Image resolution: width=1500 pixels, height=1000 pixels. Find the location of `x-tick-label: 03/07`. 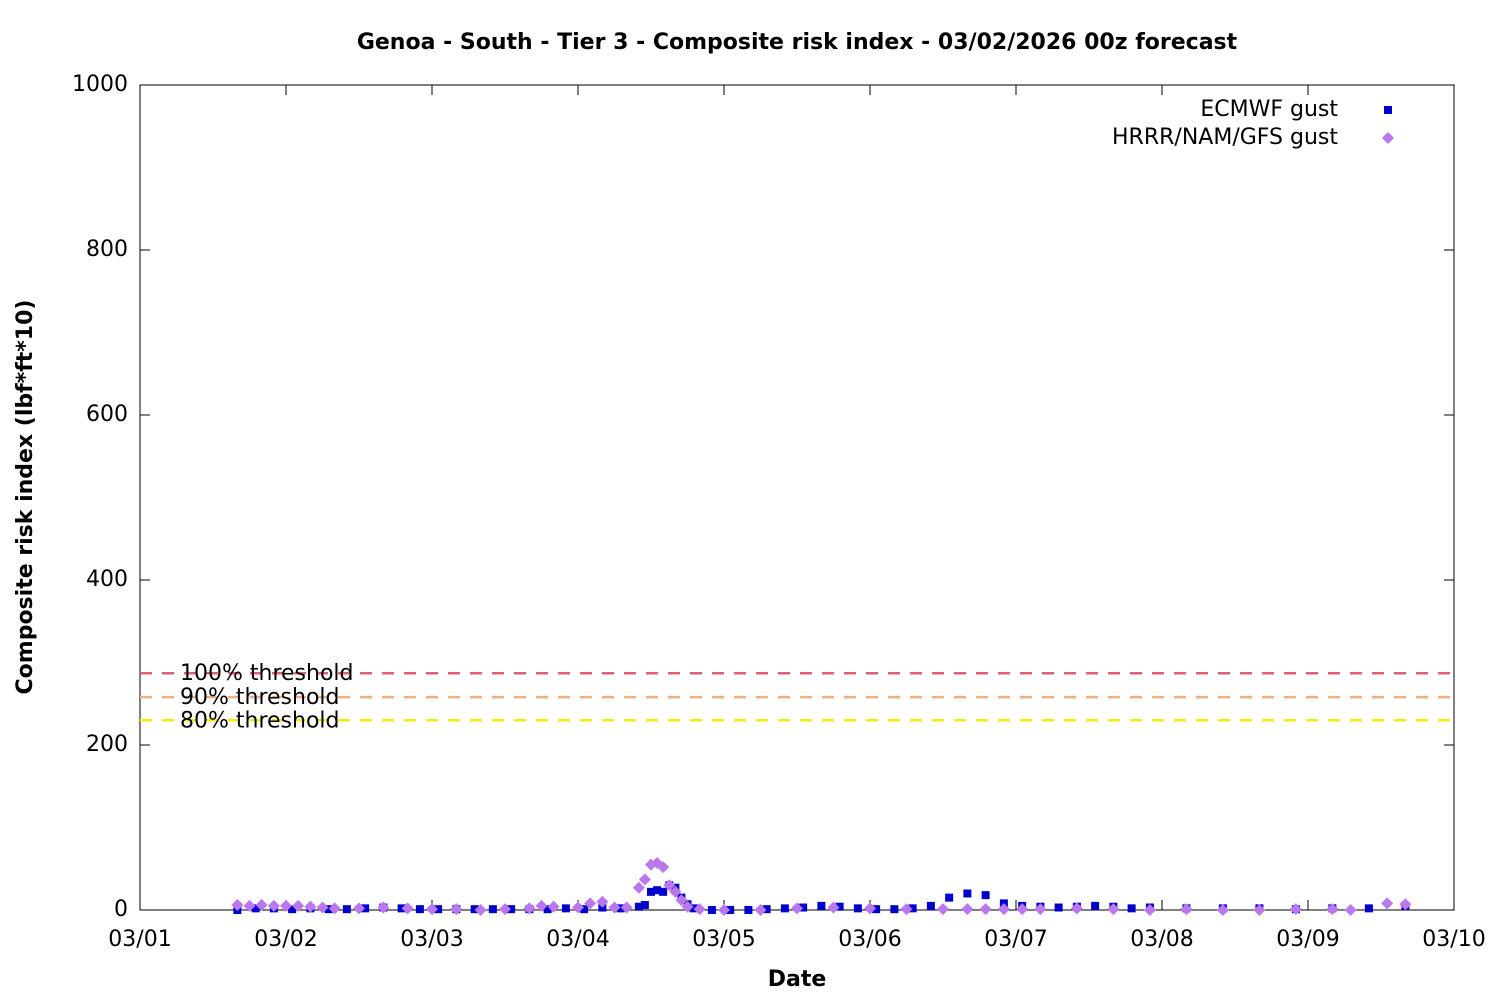

x-tick-label: 03/07 is located at coordinates (1015, 939).